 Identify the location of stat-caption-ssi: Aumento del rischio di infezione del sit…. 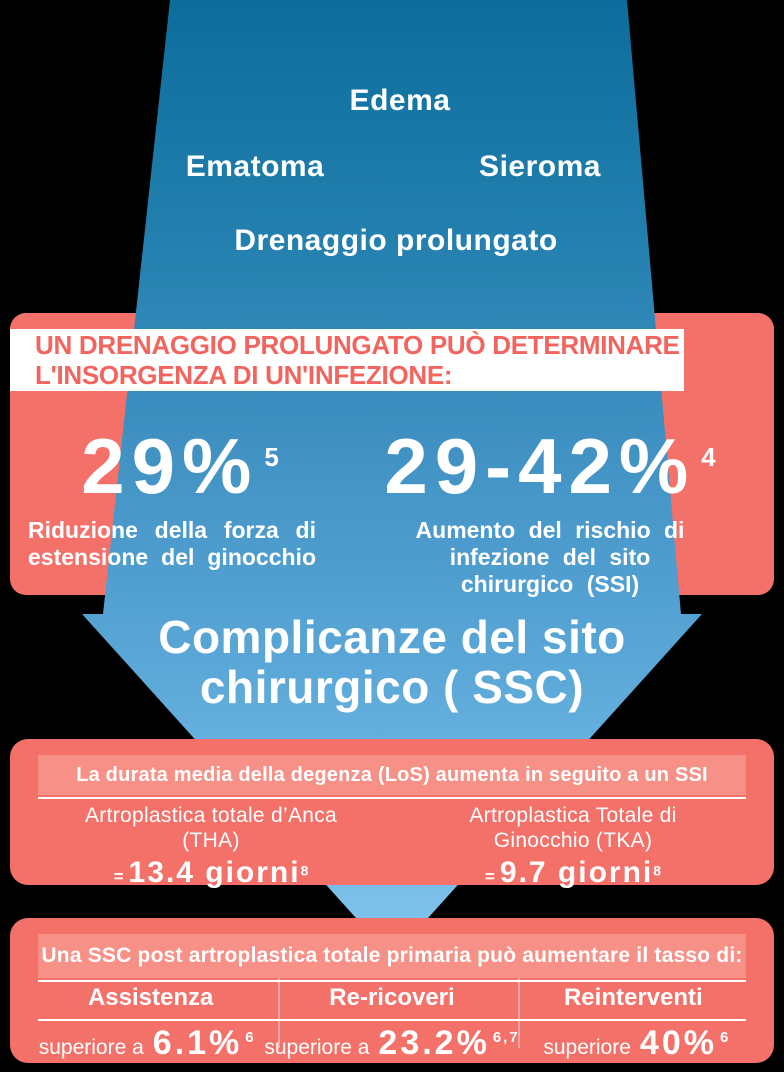
(550, 557).